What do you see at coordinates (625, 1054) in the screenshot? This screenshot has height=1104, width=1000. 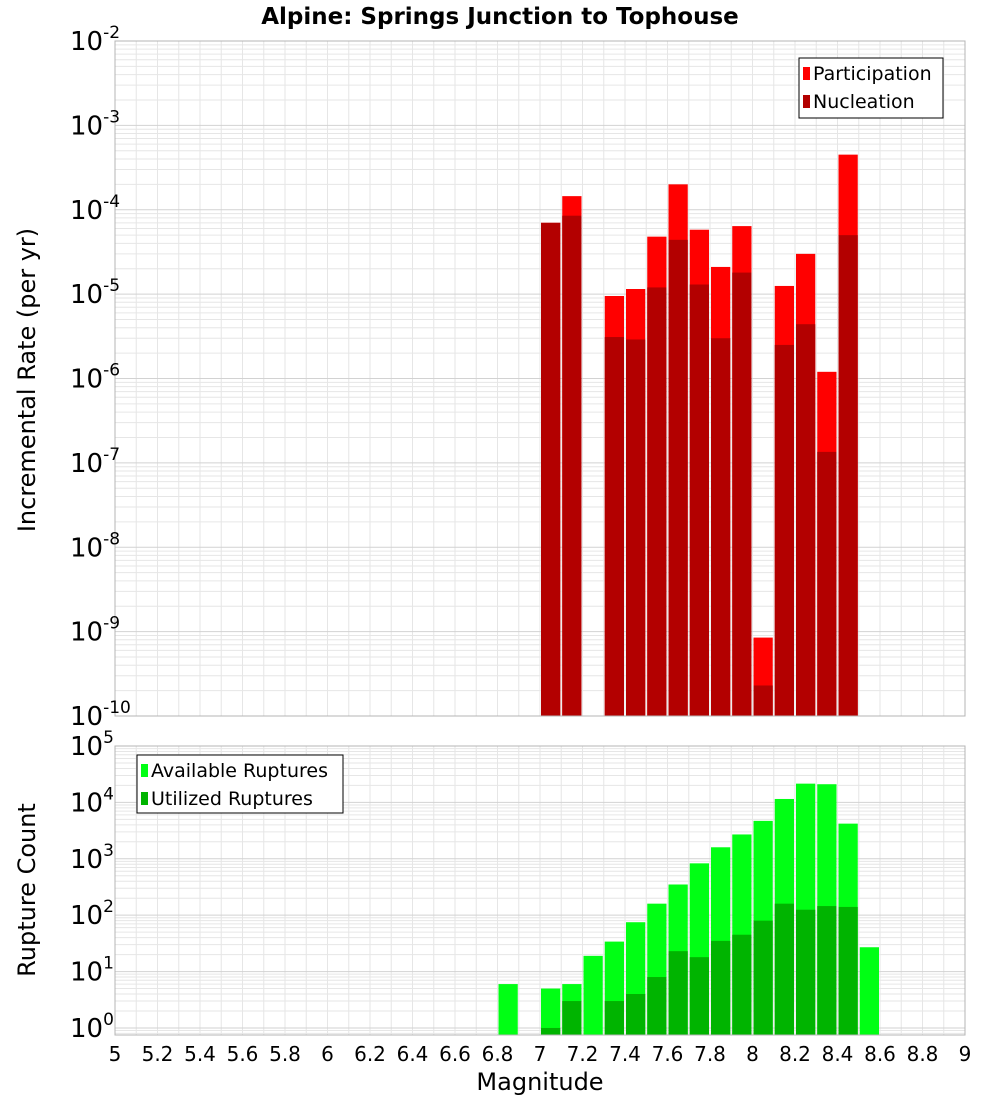 I see `x-tick-label: 7.4` at bounding box center [625, 1054].